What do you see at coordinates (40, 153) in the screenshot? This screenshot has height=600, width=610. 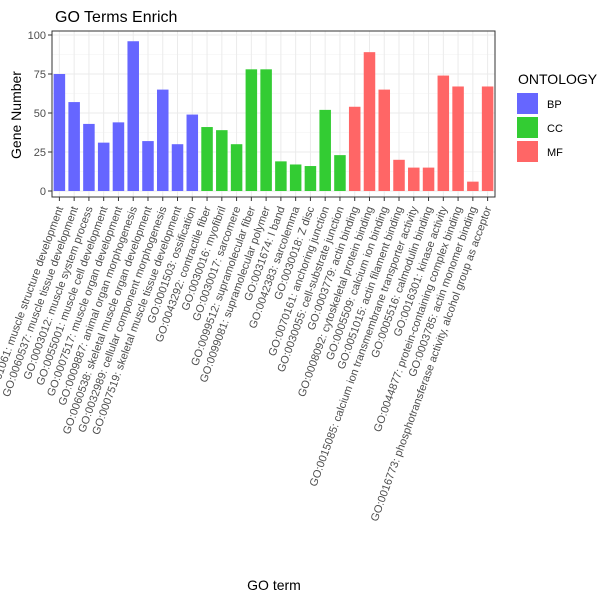 I see `y-tick-label: 25` at bounding box center [40, 153].